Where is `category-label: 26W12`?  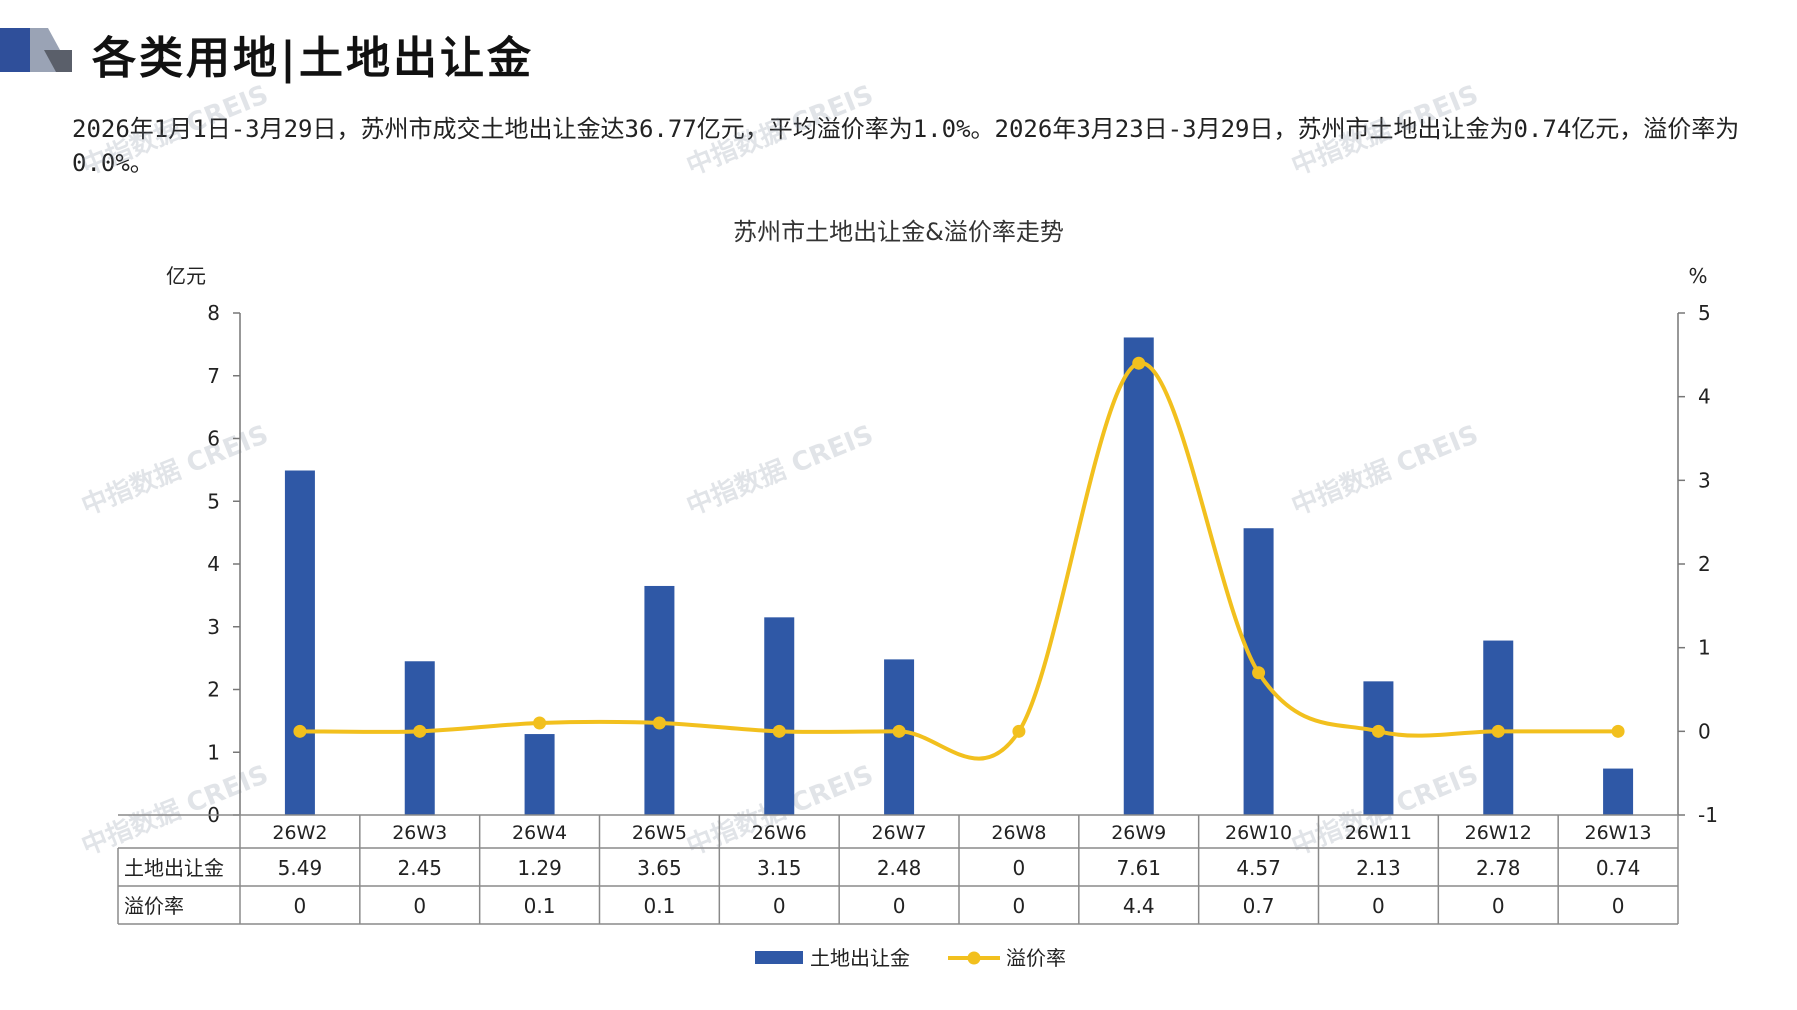
category-label: 26W12 is located at coordinates (1498, 833).